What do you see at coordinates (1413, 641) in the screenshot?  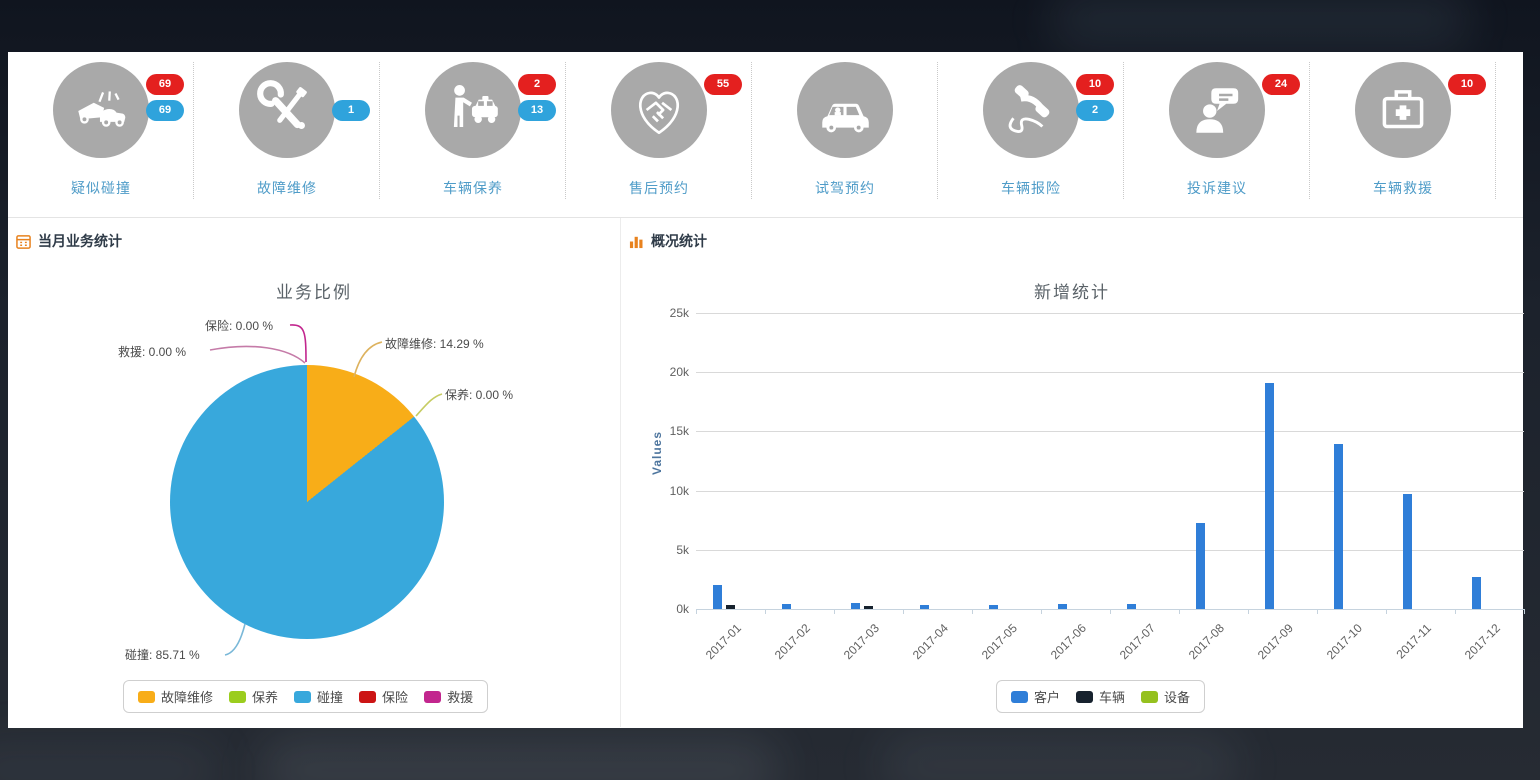 I see `x-tick-label: 2017-11` at bounding box center [1413, 641].